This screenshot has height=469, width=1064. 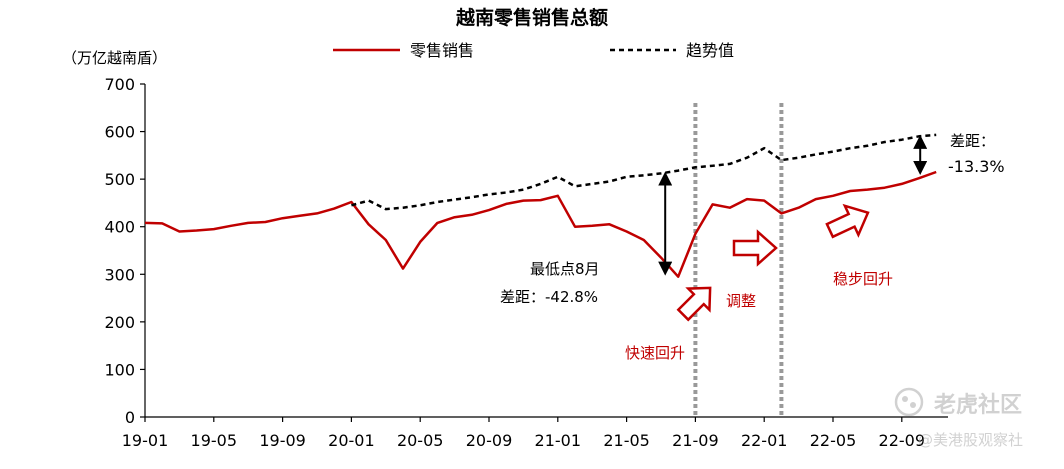 What do you see at coordinates (119, 227) in the screenshot?
I see `y-tick-label: 400` at bounding box center [119, 227].